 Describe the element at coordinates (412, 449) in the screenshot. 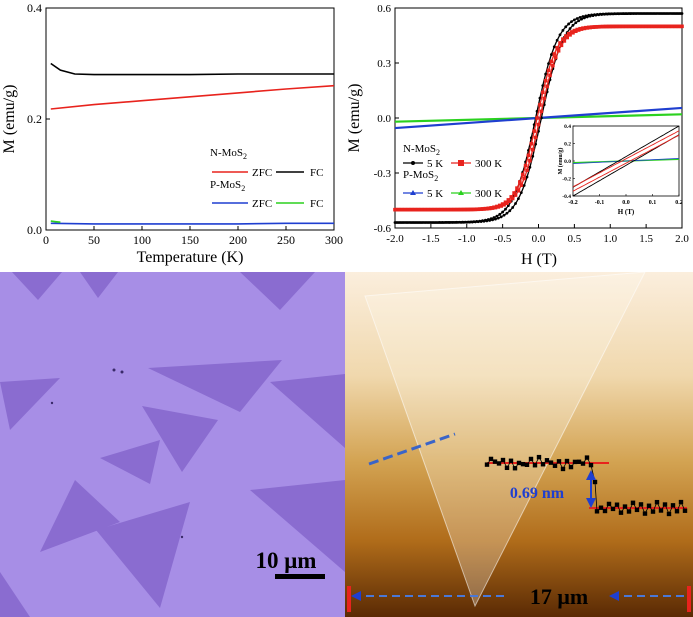

I see `afm-profile-line` at that location.